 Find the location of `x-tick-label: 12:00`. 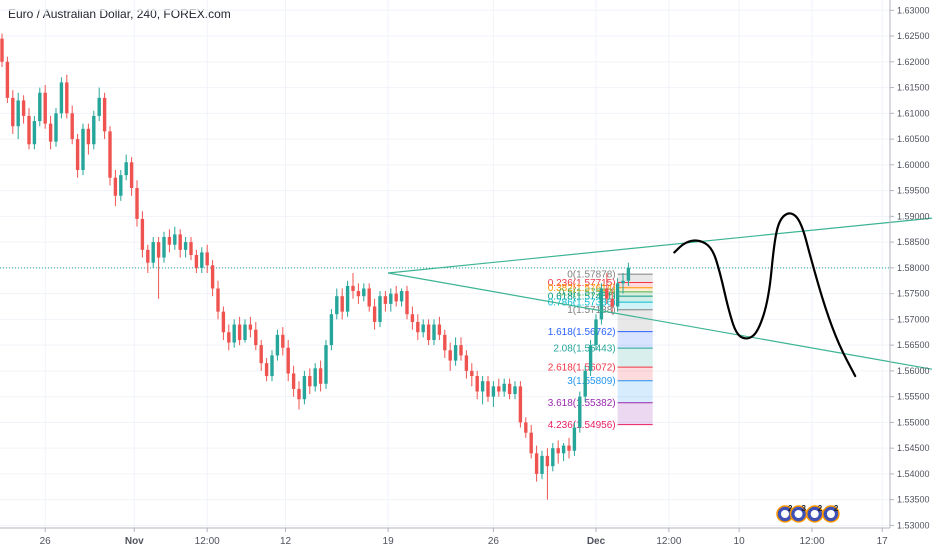

x-tick-label: 12:00 is located at coordinates (811, 541).